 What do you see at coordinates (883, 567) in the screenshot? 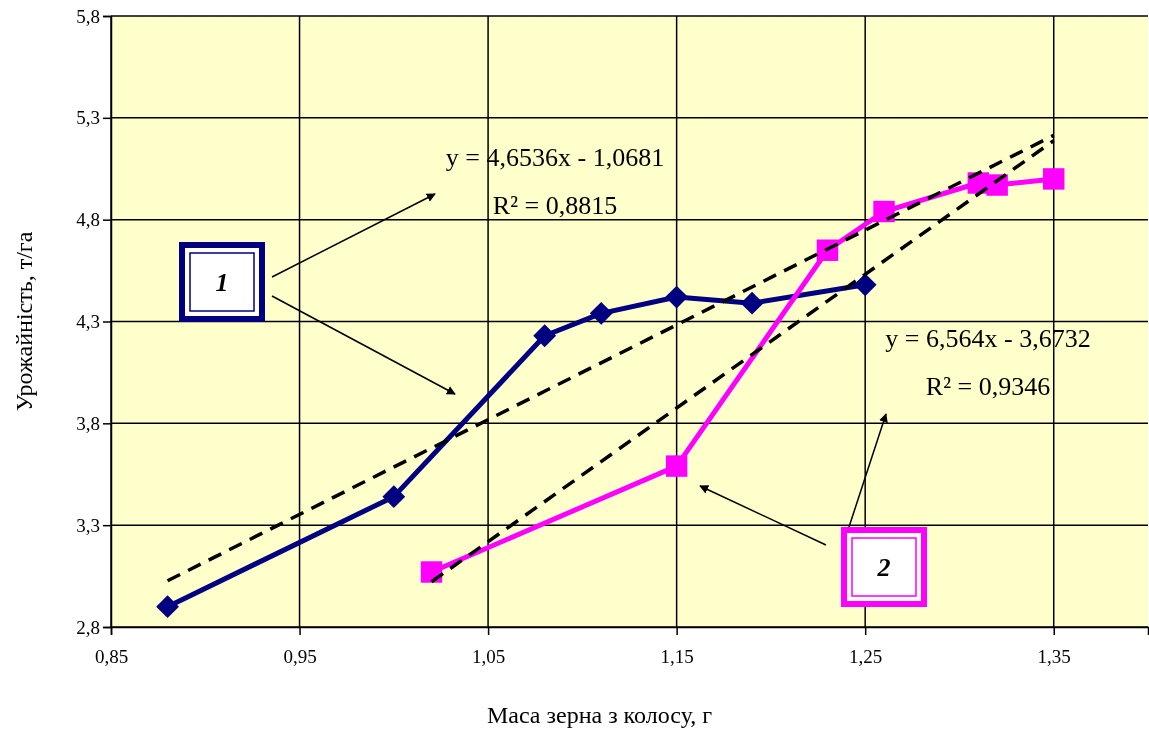
I see `text: 2` at bounding box center [883, 567].